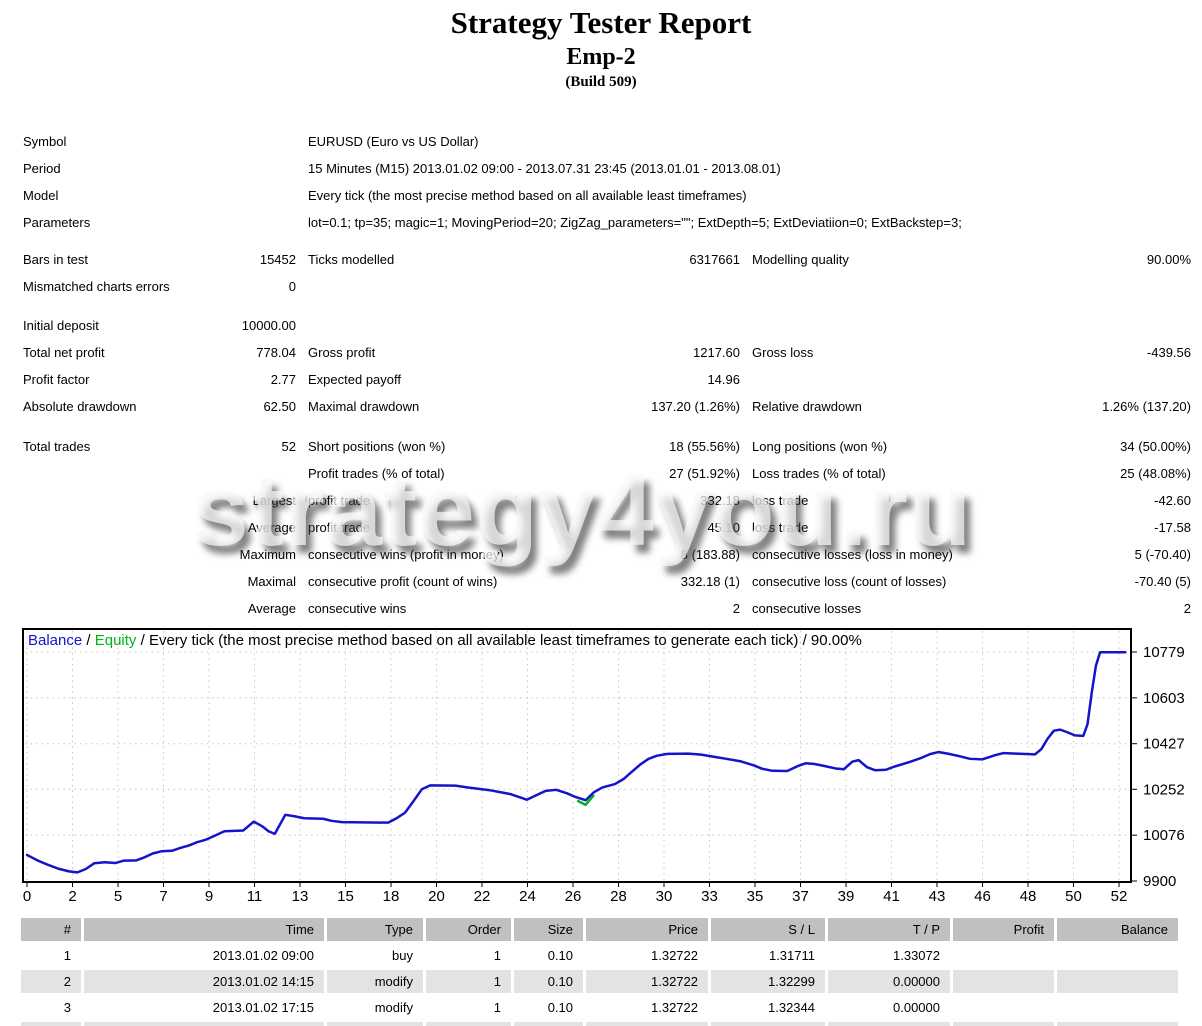  I want to click on stat-row: Profit factor 2.77 Expected payoff 14.96, so click(607, 379).